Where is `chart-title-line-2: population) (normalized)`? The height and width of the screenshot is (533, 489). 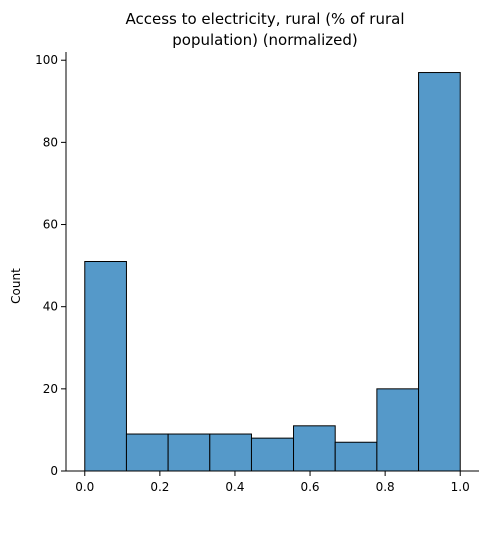 chart-title-line-2: population) (normalized) is located at coordinates (265, 40).